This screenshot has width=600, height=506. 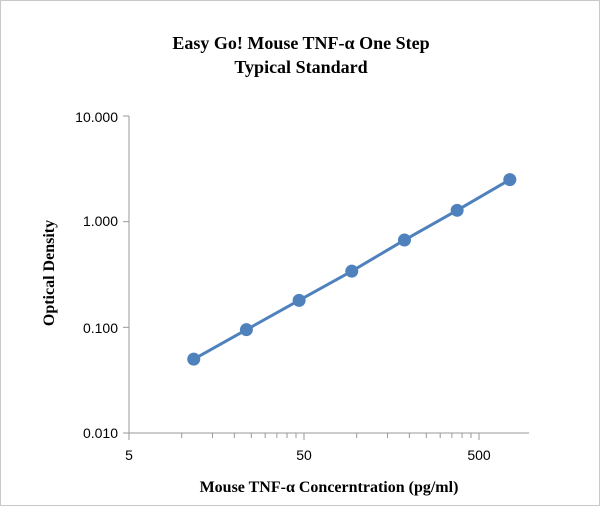 What do you see at coordinates (304, 455) in the screenshot?
I see `x-tick-label-50: 50` at bounding box center [304, 455].